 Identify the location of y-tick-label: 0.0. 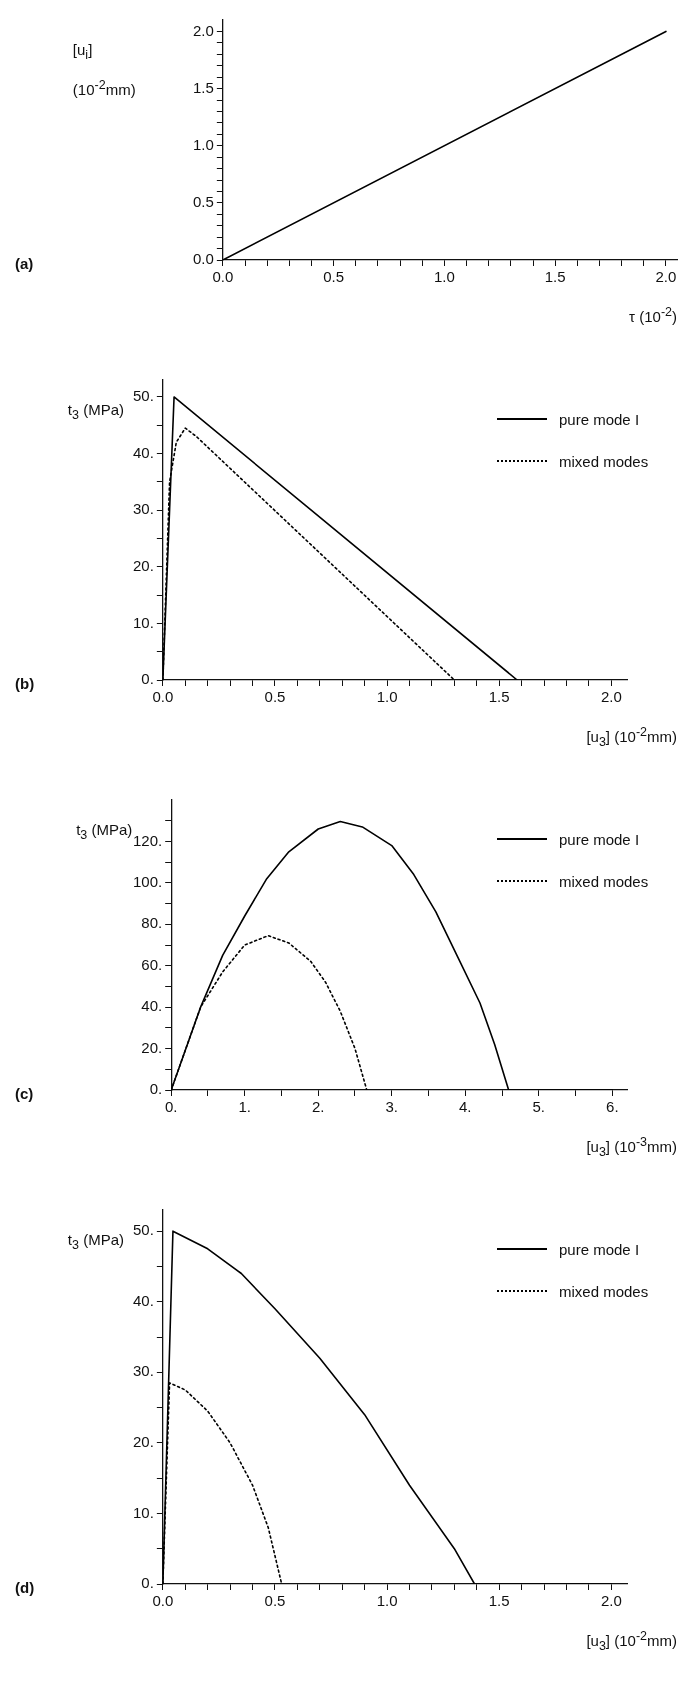
(203, 259).